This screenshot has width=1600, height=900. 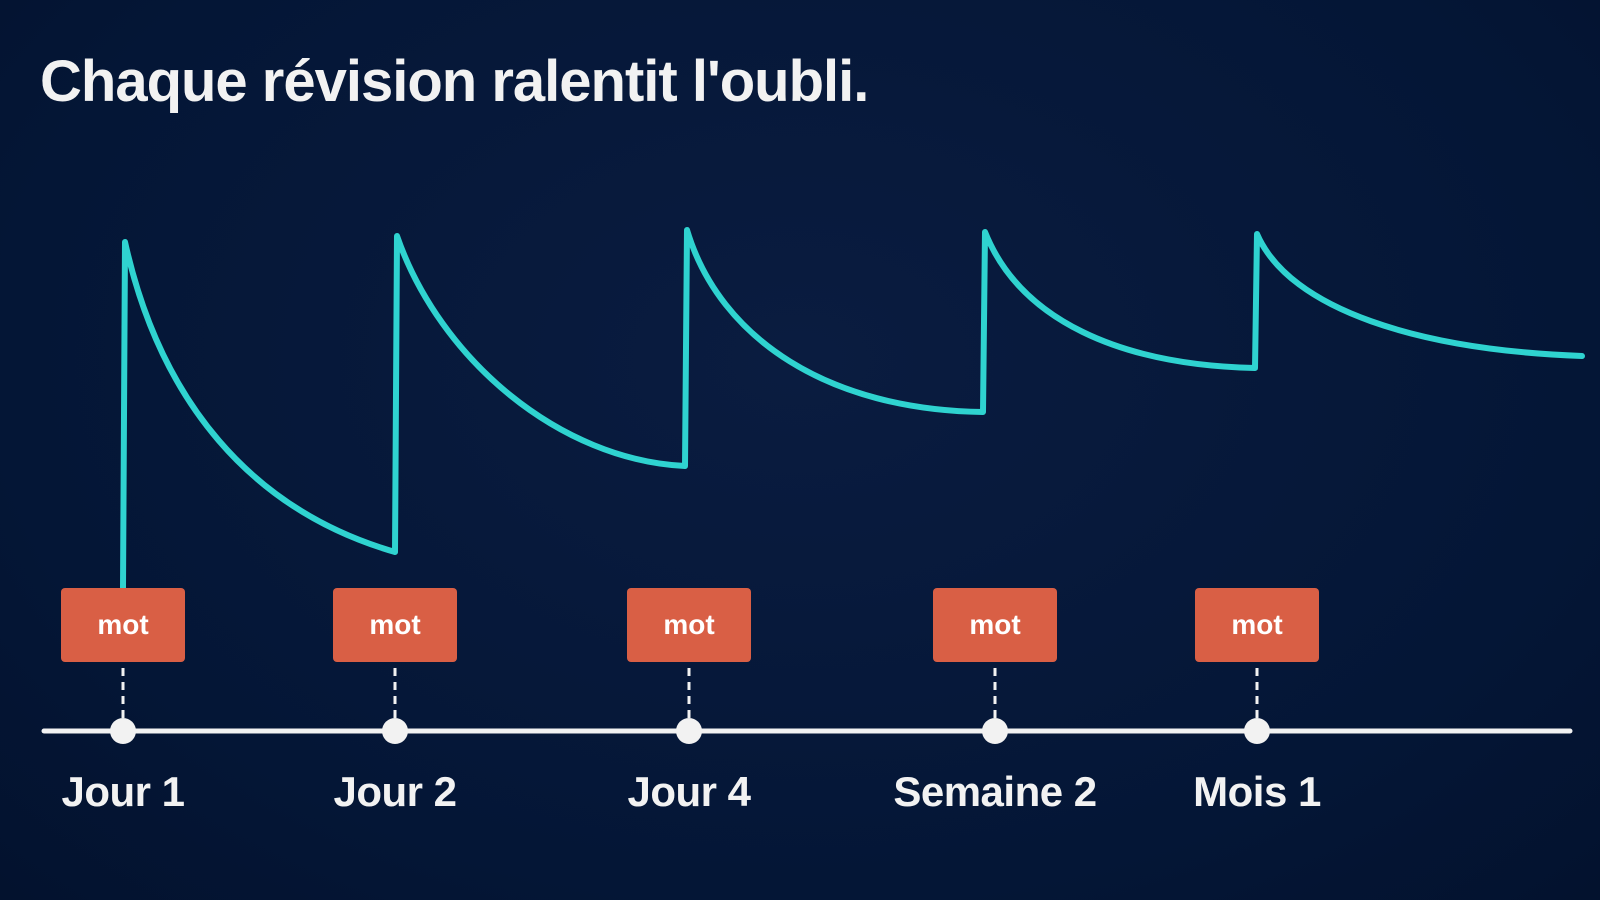 What do you see at coordinates (995, 625) in the screenshot?
I see `word-box-4: mot` at bounding box center [995, 625].